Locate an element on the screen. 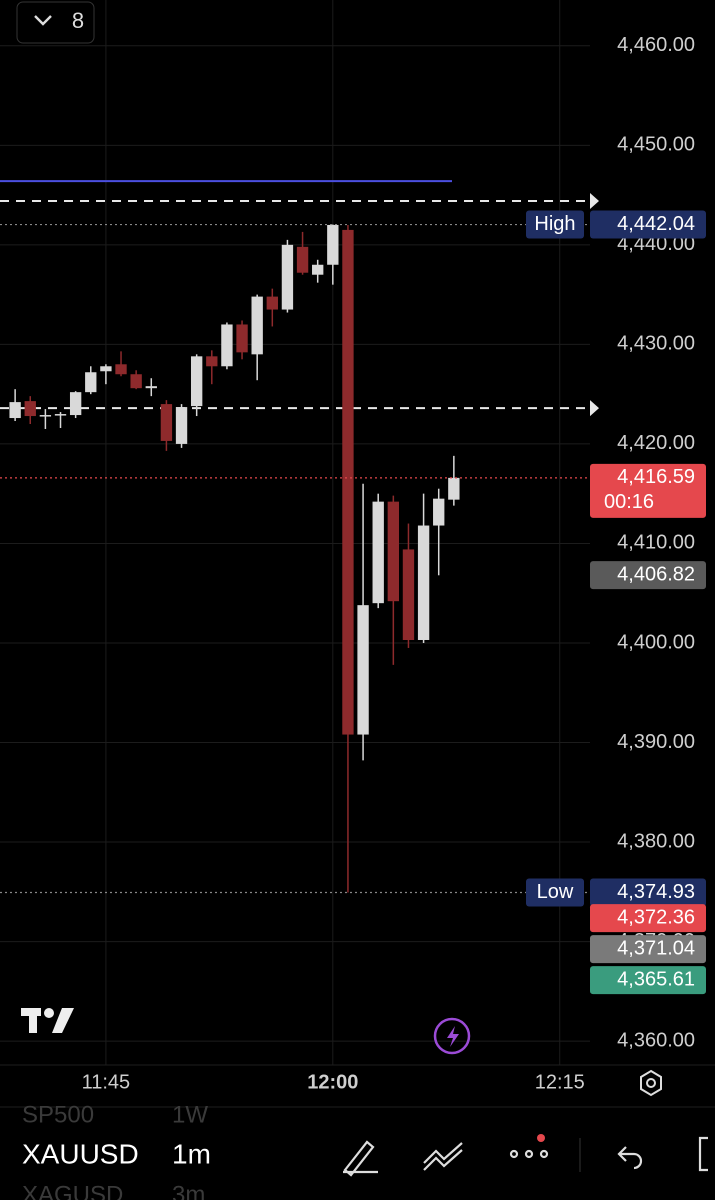 The width and height of the screenshot is (715, 1200). price-label: 4,365.61 is located at coordinates (656, 979).